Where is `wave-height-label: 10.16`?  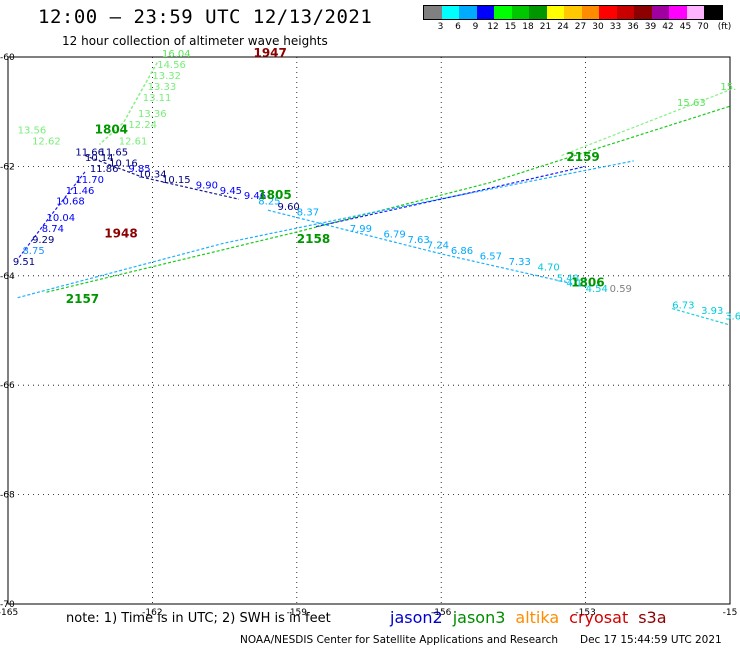 wave-height-label: 10.16 is located at coordinates (123, 163).